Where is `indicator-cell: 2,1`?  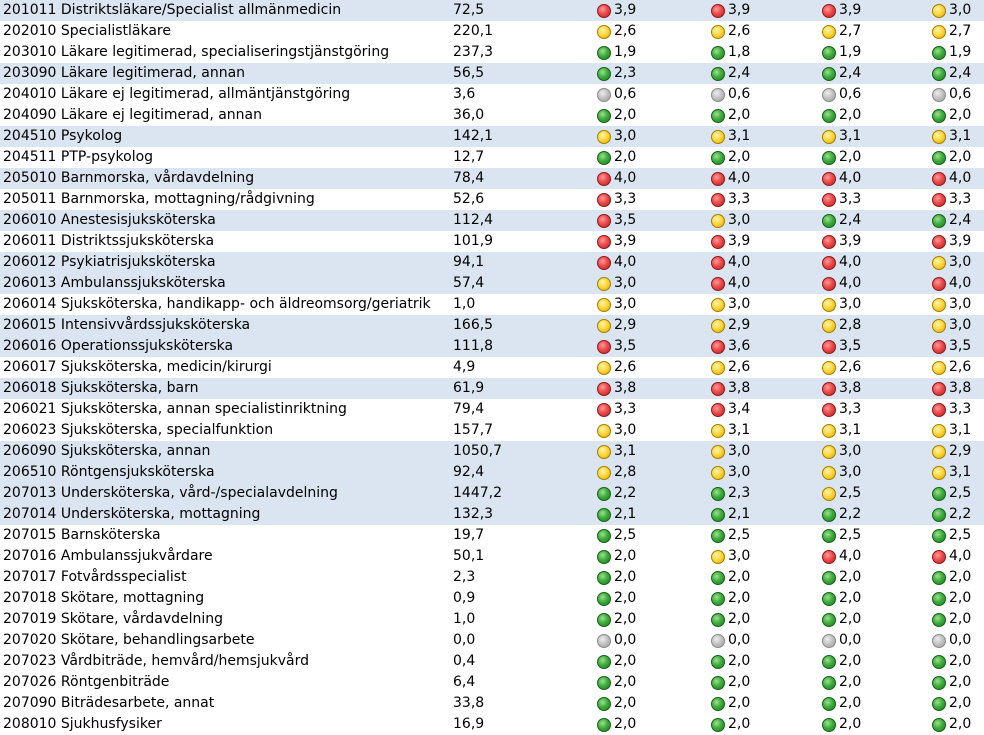 indicator-cell: 2,1 is located at coordinates (730, 514).